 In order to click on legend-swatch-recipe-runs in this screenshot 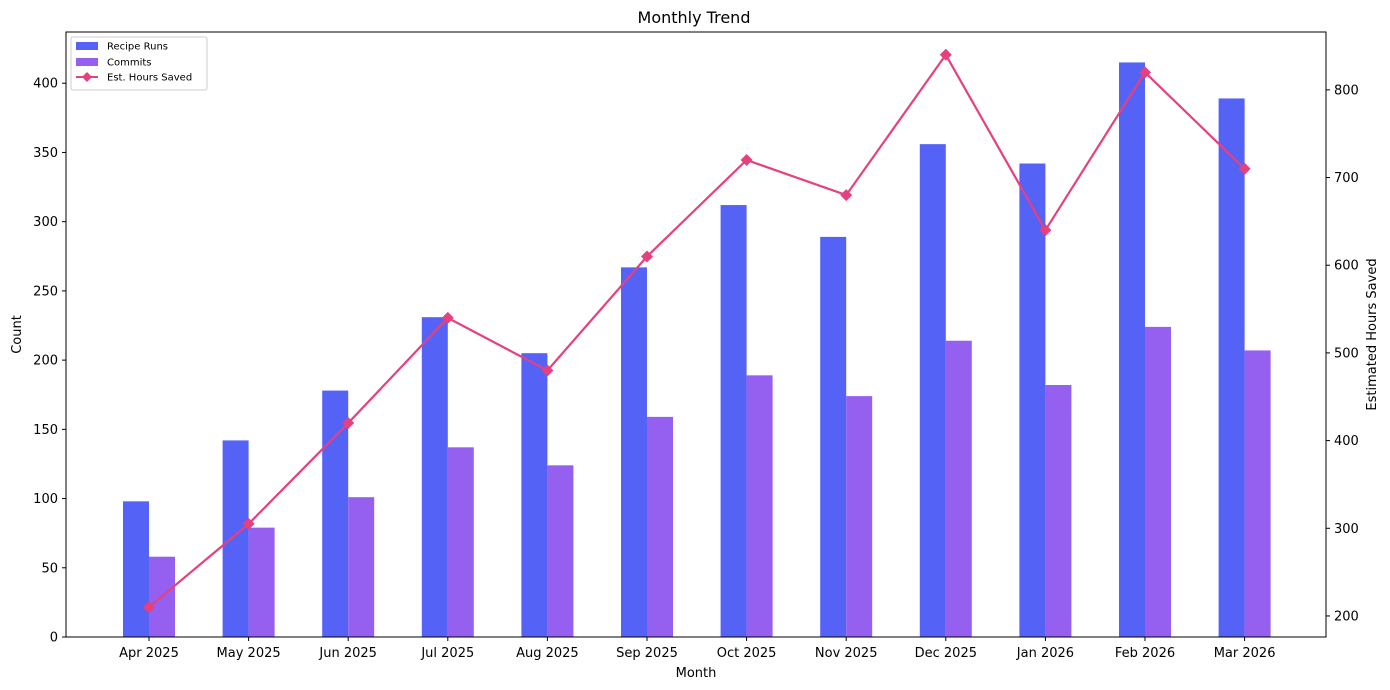, I will do `click(87, 46)`.